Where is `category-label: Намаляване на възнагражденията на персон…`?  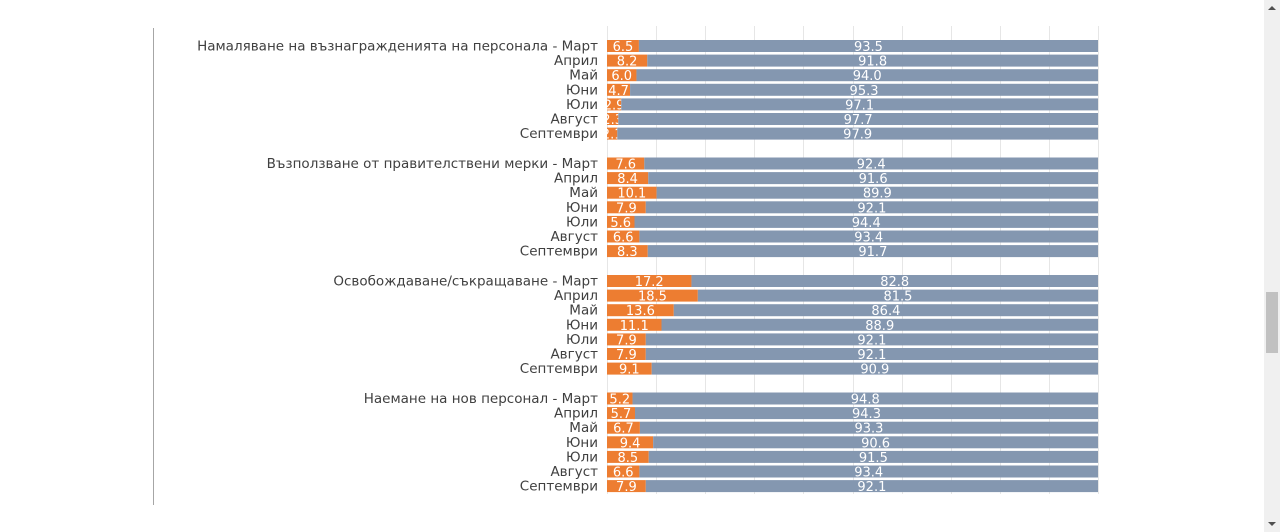 category-label: Намаляване на възнагражденията на персон… is located at coordinates (397, 47).